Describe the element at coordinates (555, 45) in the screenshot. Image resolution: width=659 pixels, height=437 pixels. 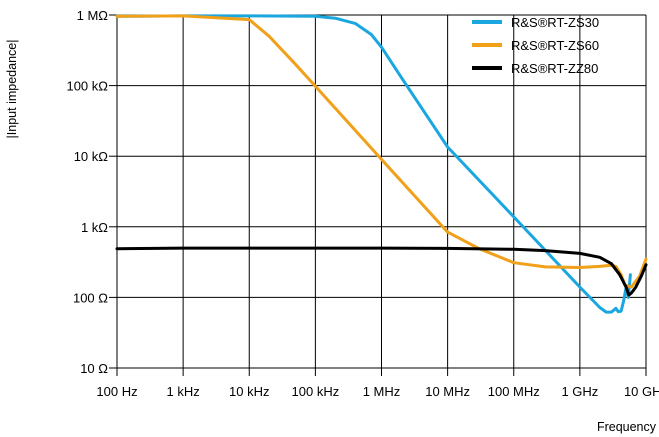
I see `legend-label: R&S®RT-ZS60` at that location.